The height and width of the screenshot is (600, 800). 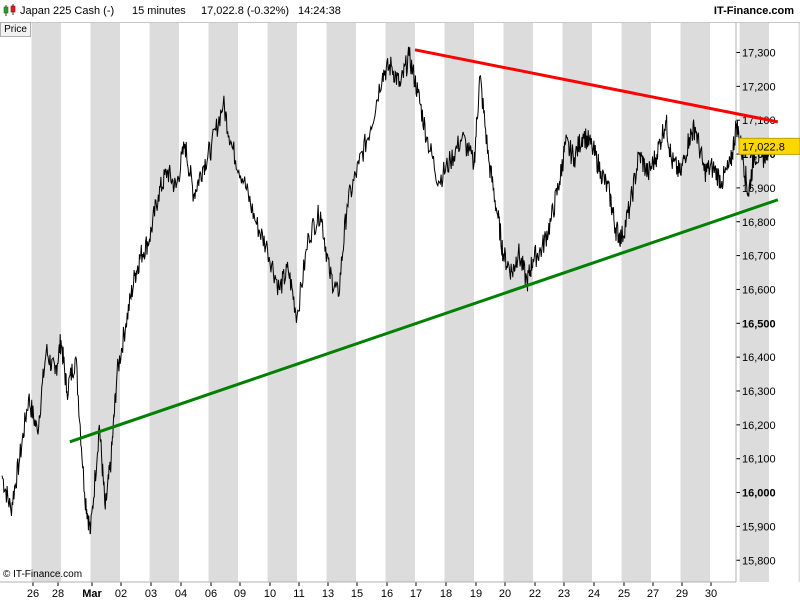 I want to click on date-tick-label: 13, so click(x=328, y=594).